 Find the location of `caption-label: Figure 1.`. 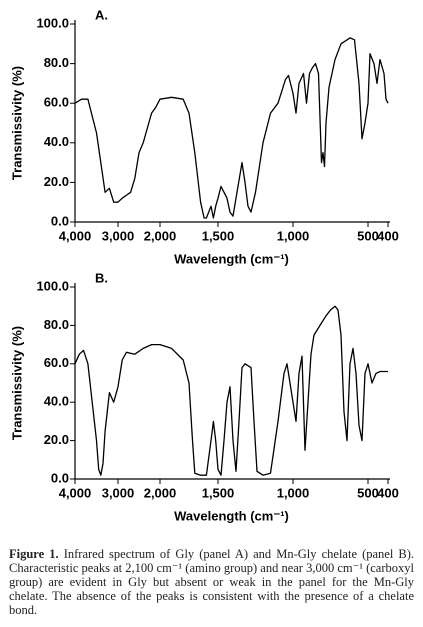

caption-label: Figure 1. is located at coordinates (34, 554).